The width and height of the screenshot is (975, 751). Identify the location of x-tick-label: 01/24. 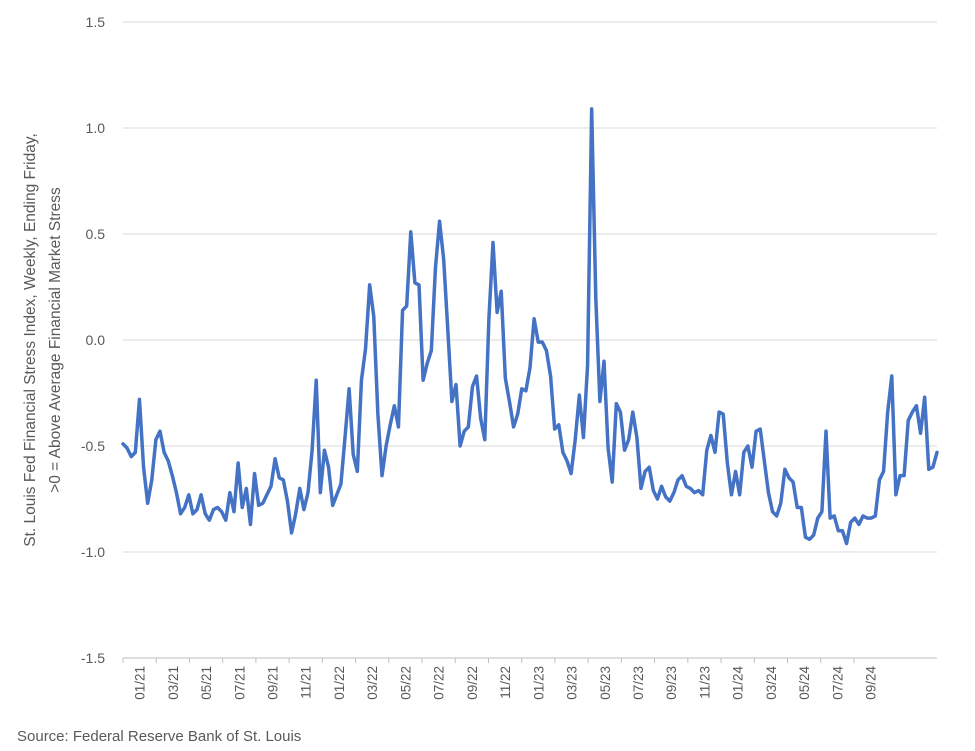
(738, 683).